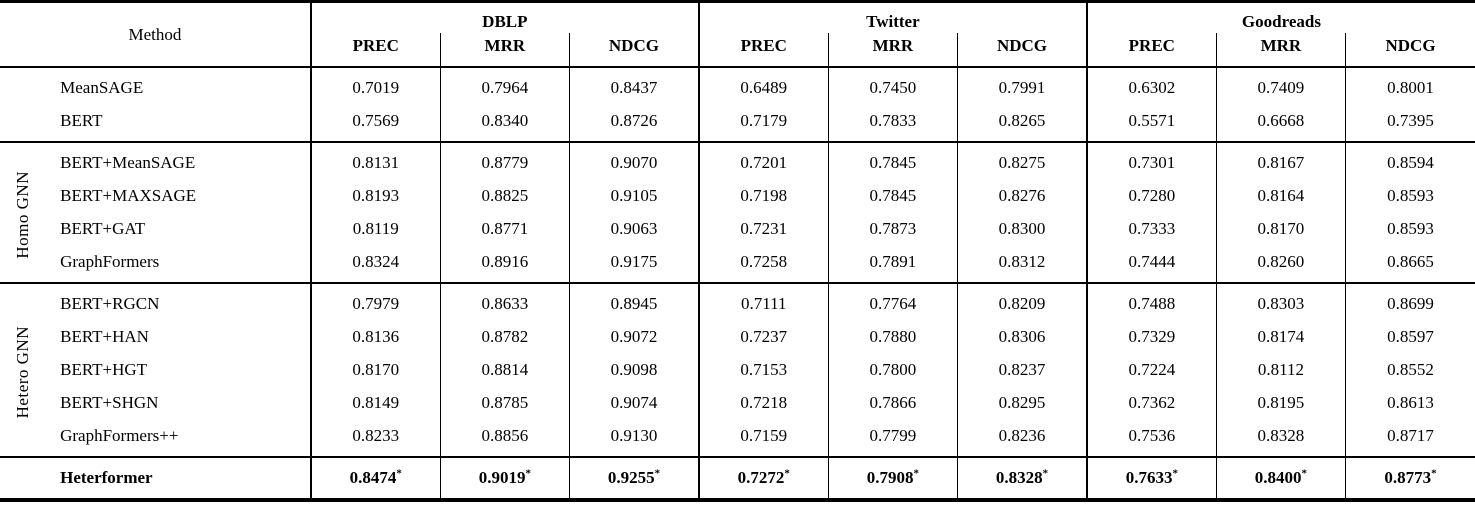 Image resolution: width=1475 pixels, height=529 pixels. I want to click on metric-header-goodreads-mrr: MRR, so click(1280, 50).